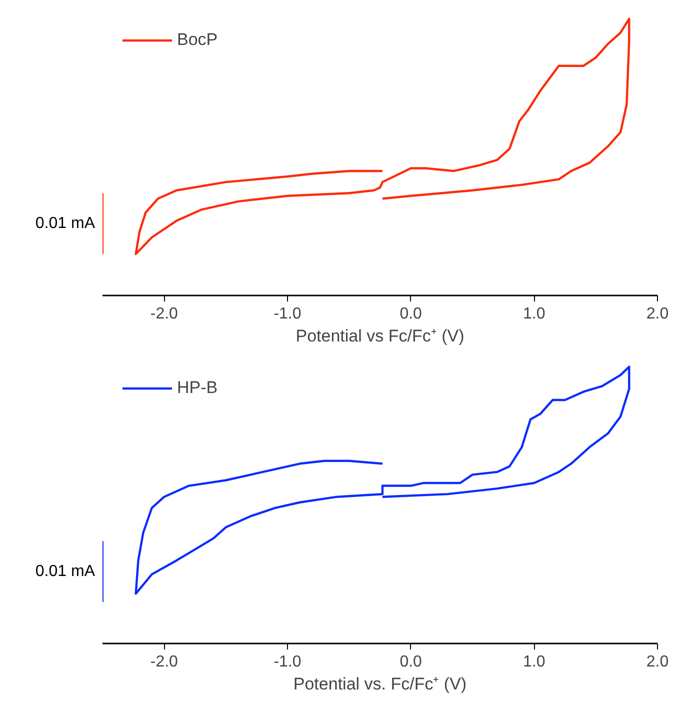 Image resolution: width=679 pixels, height=713 pixels. Describe the element at coordinates (197, 388) in the screenshot. I see `legend-label: HP-B` at that location.